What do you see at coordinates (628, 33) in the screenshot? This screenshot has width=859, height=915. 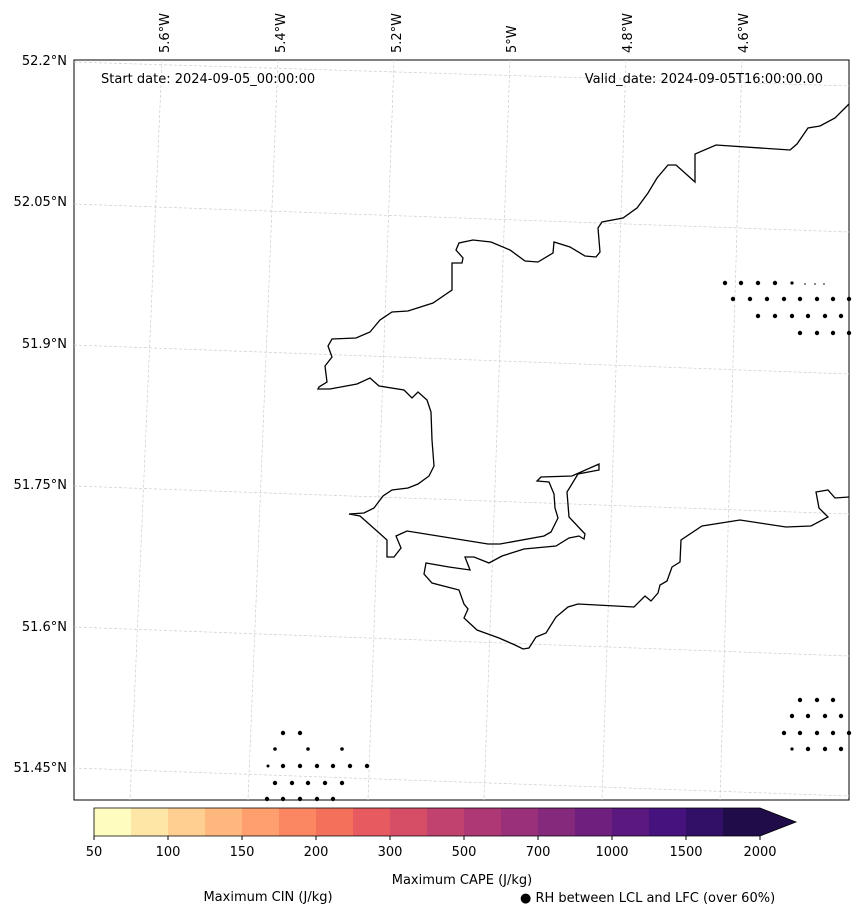 I see `lon-label: 4.8°W` at bounding box center [628, 33].